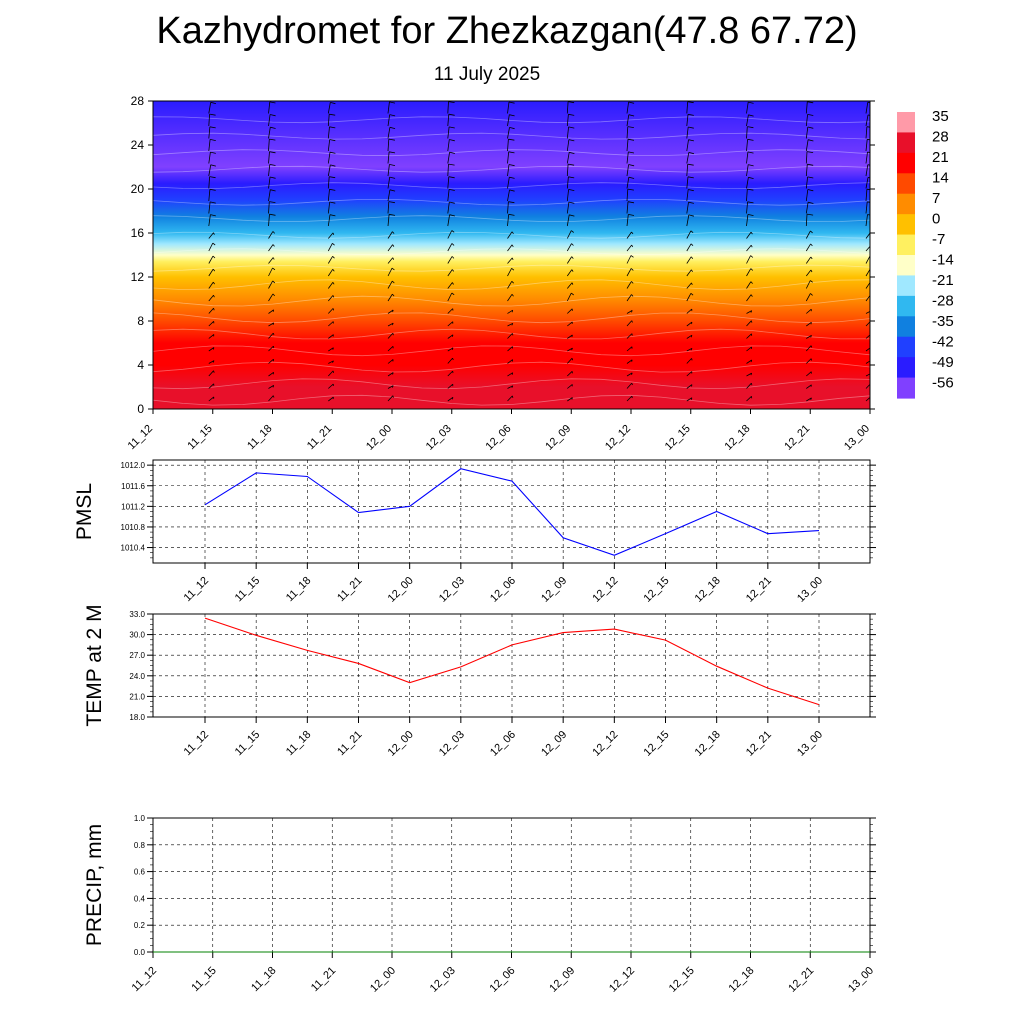 The image size is (1024, 1024). I want to click on y-tick-label: 27.0, so click(137, 655).